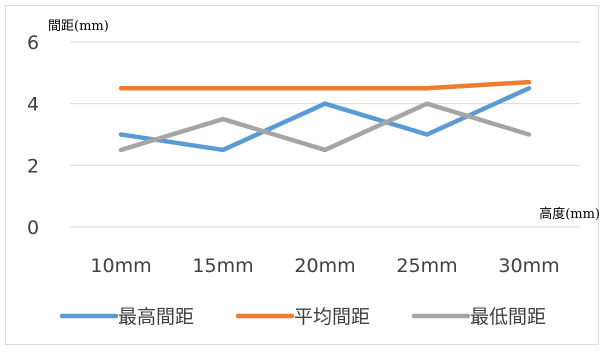 The width and height of the screenshot is (605, 352). What do you see at coordinates (426, 266) in the screenshot?
I see `x-tick-label: 25mm` at bounding box center [426, 266].